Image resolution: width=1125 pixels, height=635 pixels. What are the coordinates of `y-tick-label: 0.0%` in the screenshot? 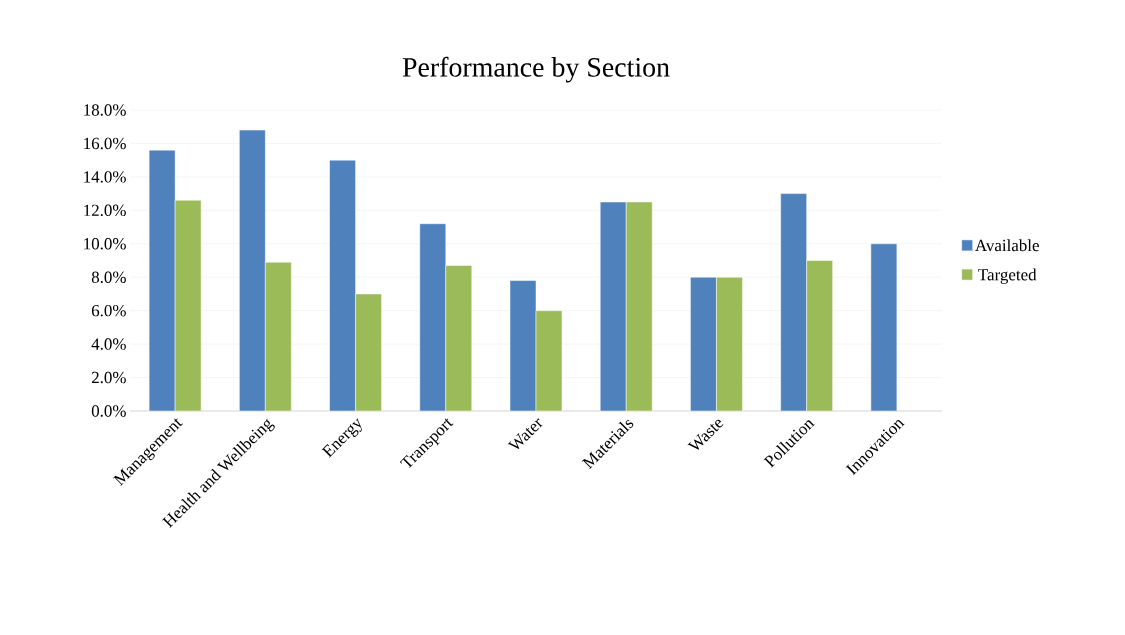 It's located at (108, 411).